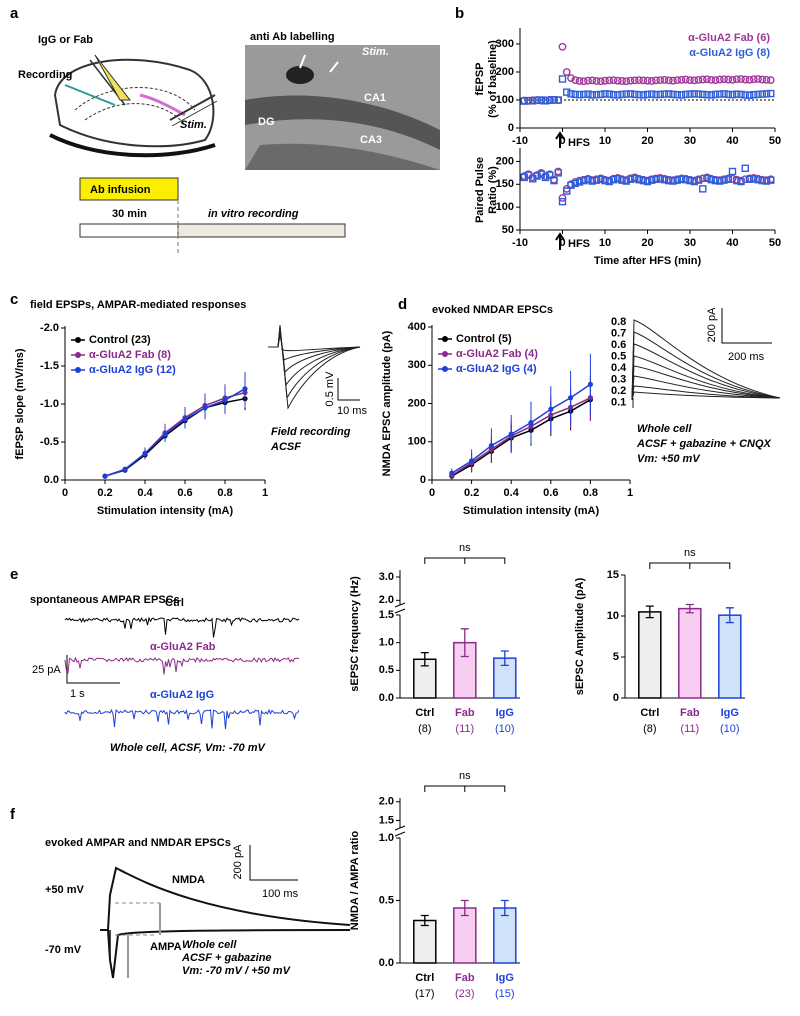  I want to click on label: Recording, so click(45, 75).